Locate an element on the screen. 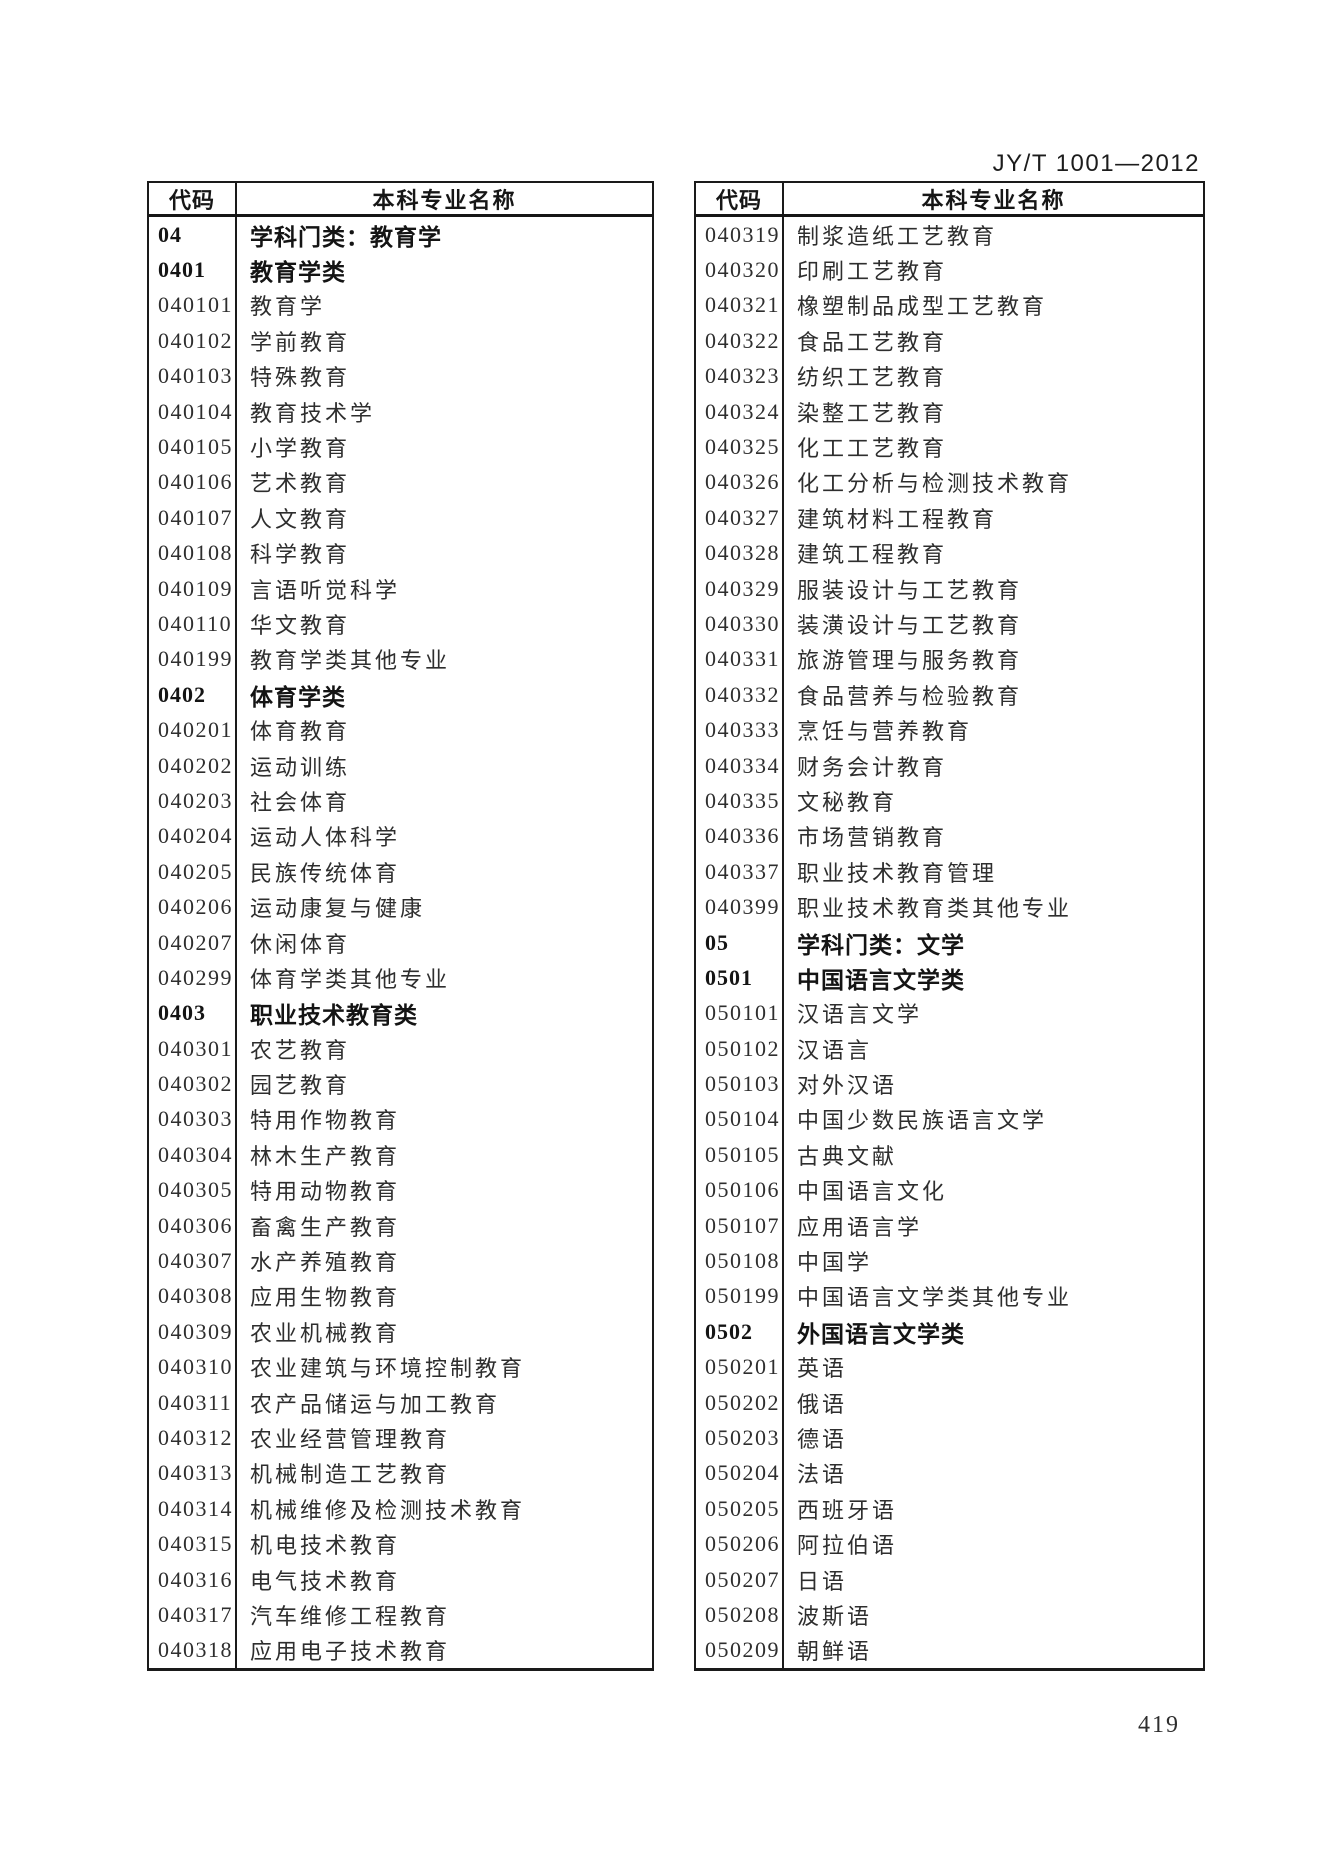  major-name-cell: 特用动物教育 is located at coordinates (325, 1192).